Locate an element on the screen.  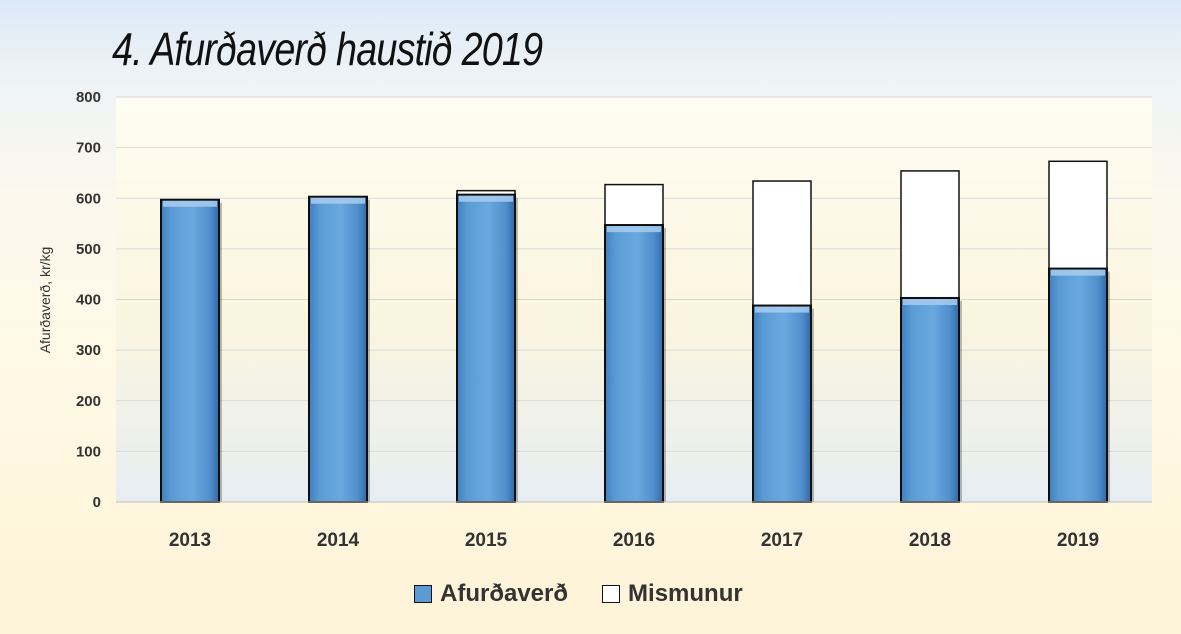
bar-highlight-2014 is located at coordinates (338, 200).